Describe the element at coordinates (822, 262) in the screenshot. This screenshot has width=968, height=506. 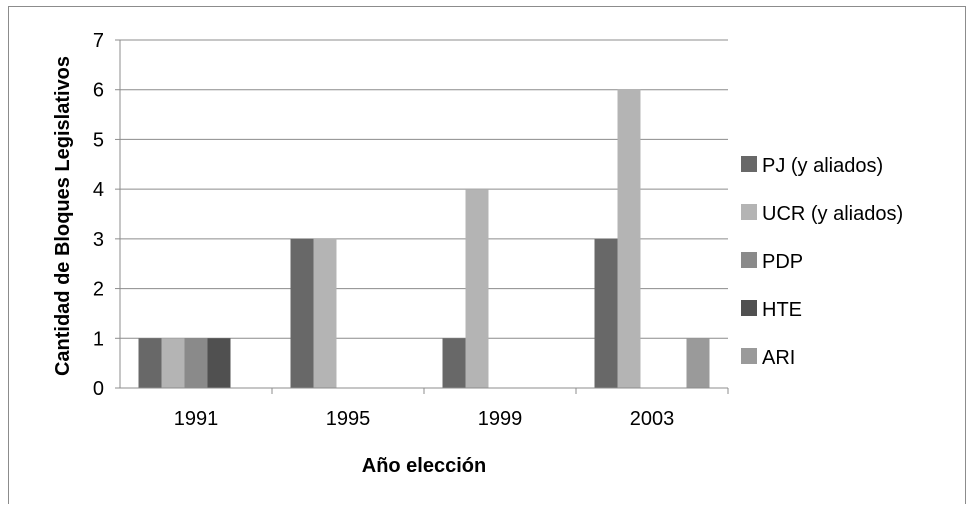
I see `legend: PJ (y aliados) UCR (y aliados) PDP HTE ARI` at that location.